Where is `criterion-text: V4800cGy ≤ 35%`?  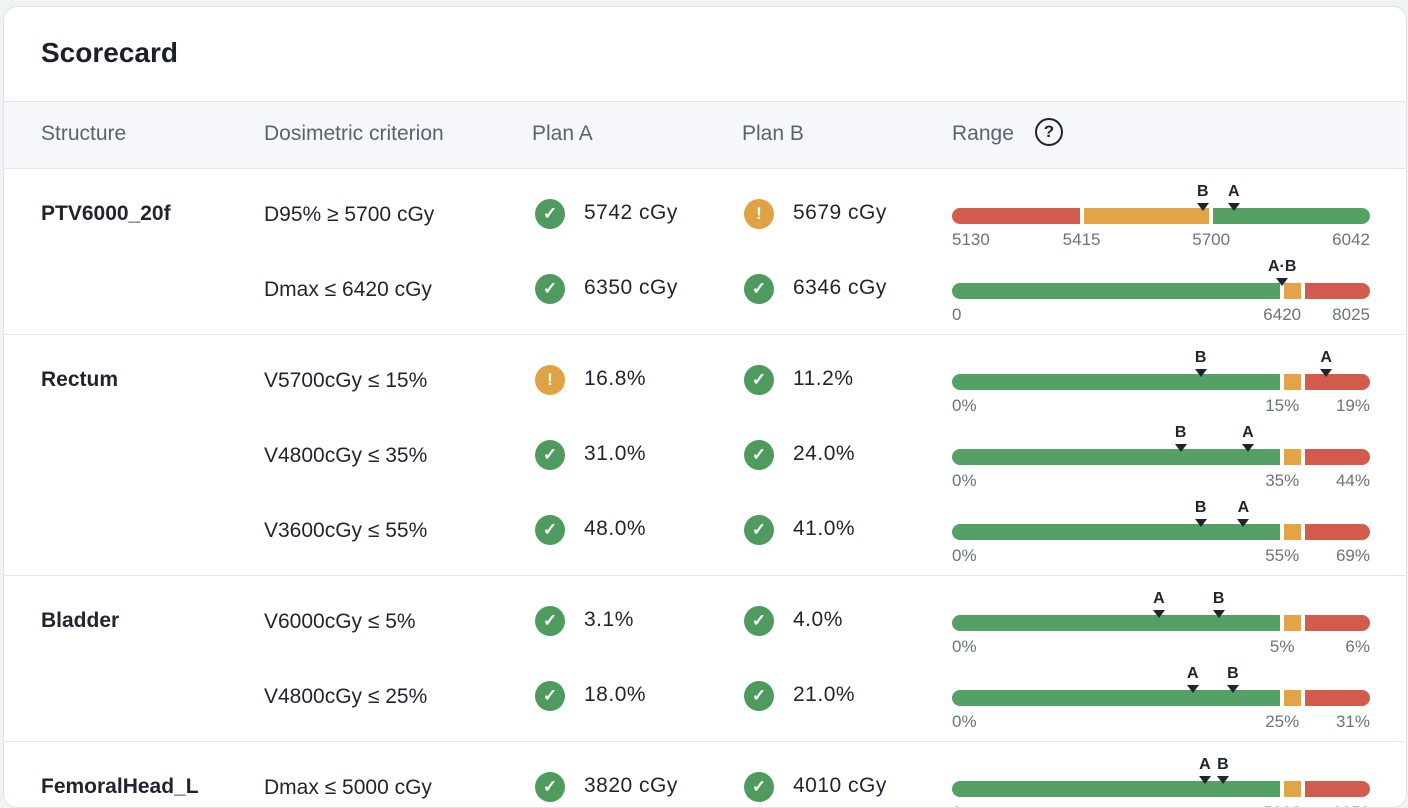
criterion-text: V4800cGy ≤ 35% is located at coordinates (346, 455).